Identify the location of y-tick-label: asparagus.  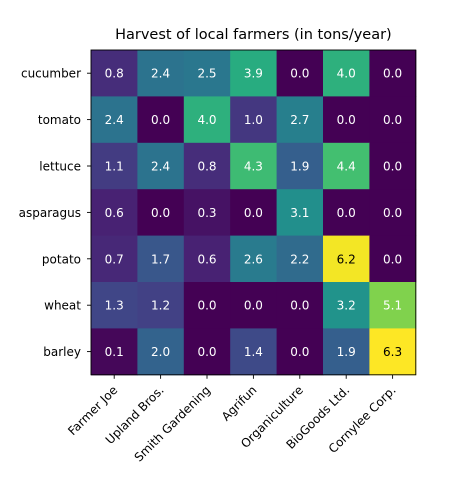
(50, 213).